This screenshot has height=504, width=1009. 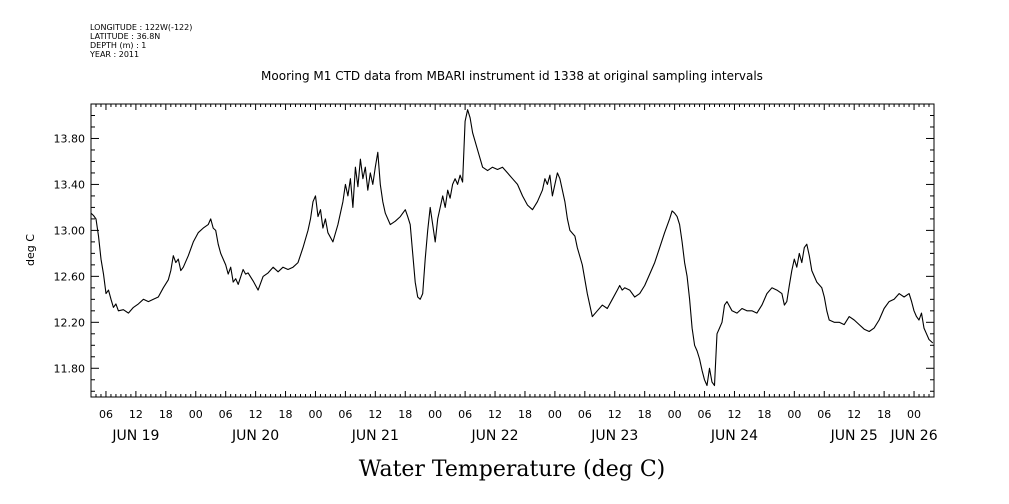 What do you see at coordinates (70, 253) in the screenshot?
I see `y-tick-labels: 11.80 12.20 12.60 13.00 13.40 13.80` at bounding box center [70, 253].